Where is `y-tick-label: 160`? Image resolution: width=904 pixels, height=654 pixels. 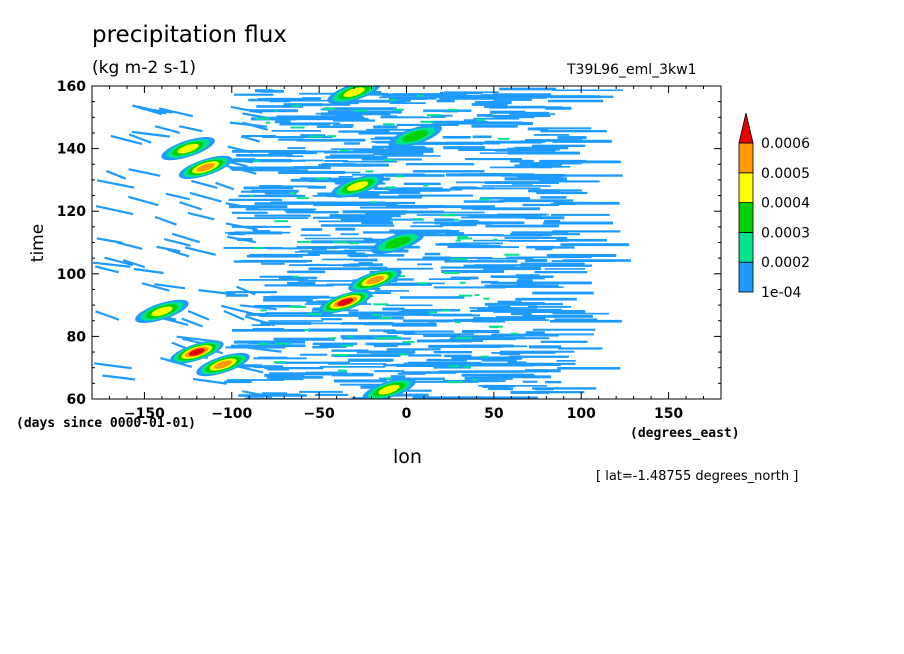
y-tick-label: 160 is located at coordinates (71, 87).